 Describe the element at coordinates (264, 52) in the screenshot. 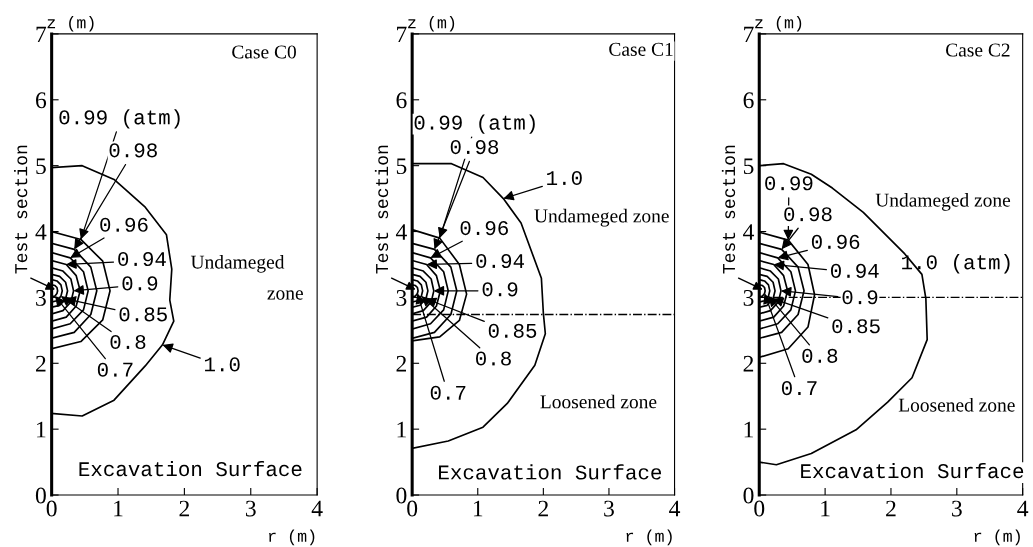

I see `annotation: Case C0` at that location.